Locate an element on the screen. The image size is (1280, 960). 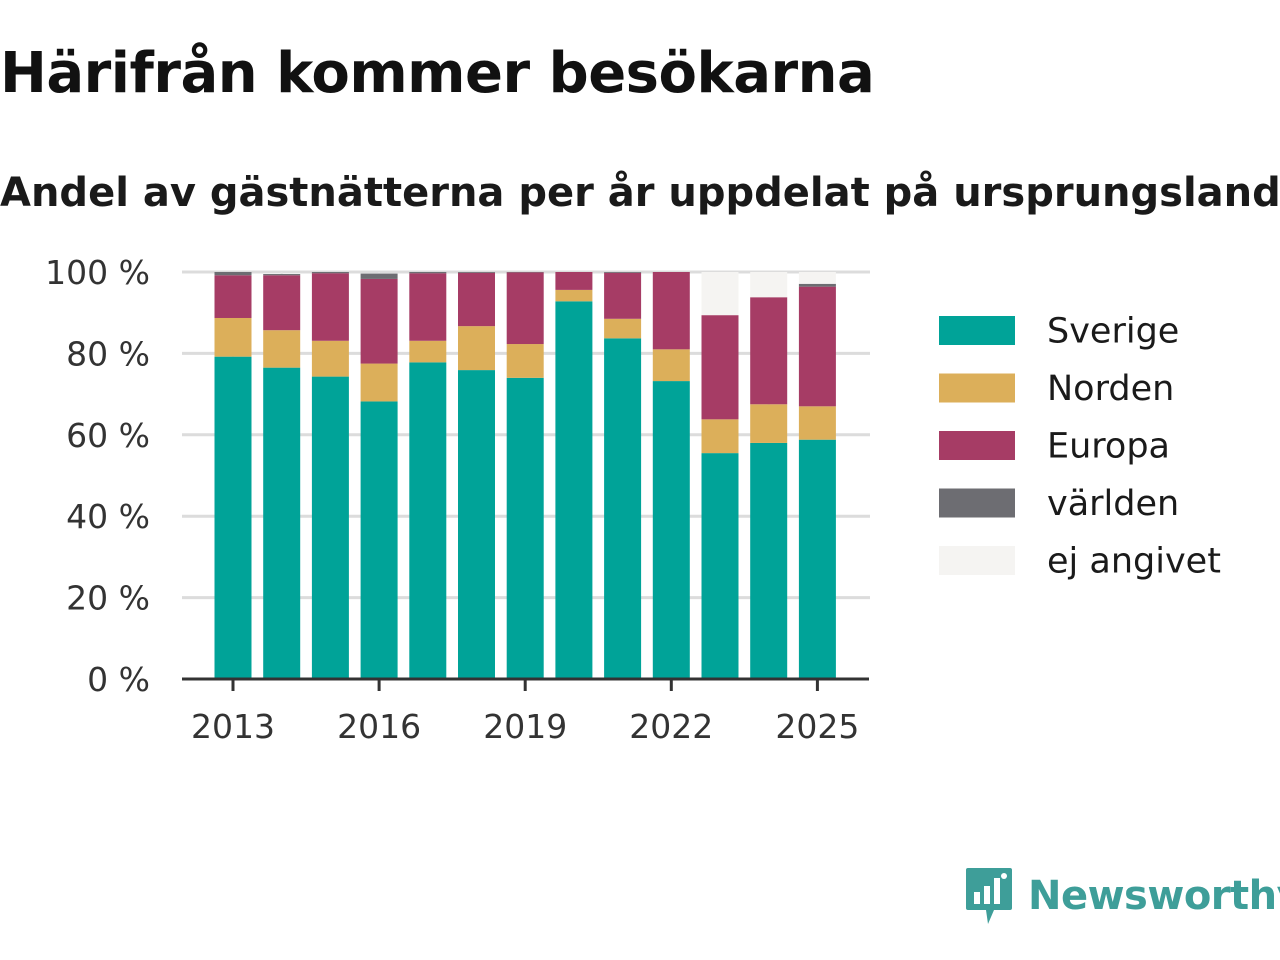
y-tick-label: 60 % is located at coordinates (108, 435).